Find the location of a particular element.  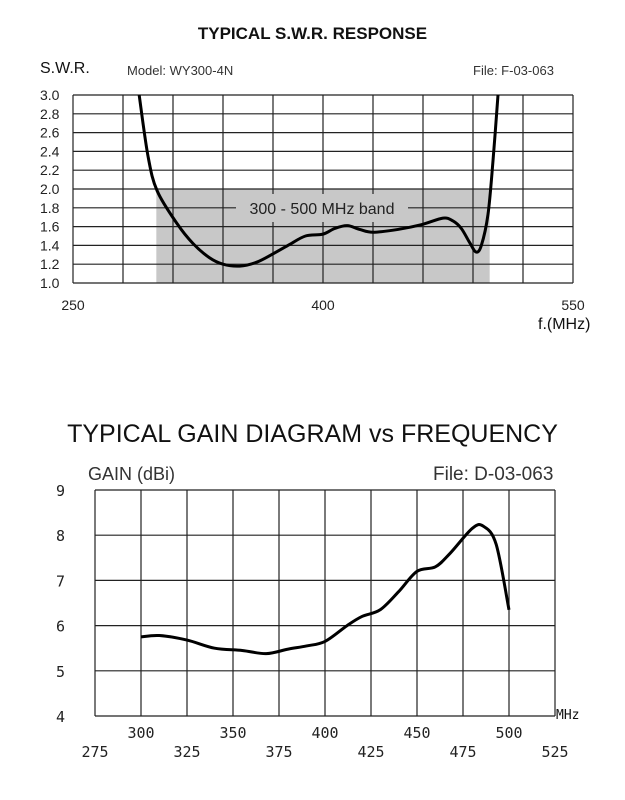

swr-ytick-label: 1.2 is located at coordinates (50, 264).